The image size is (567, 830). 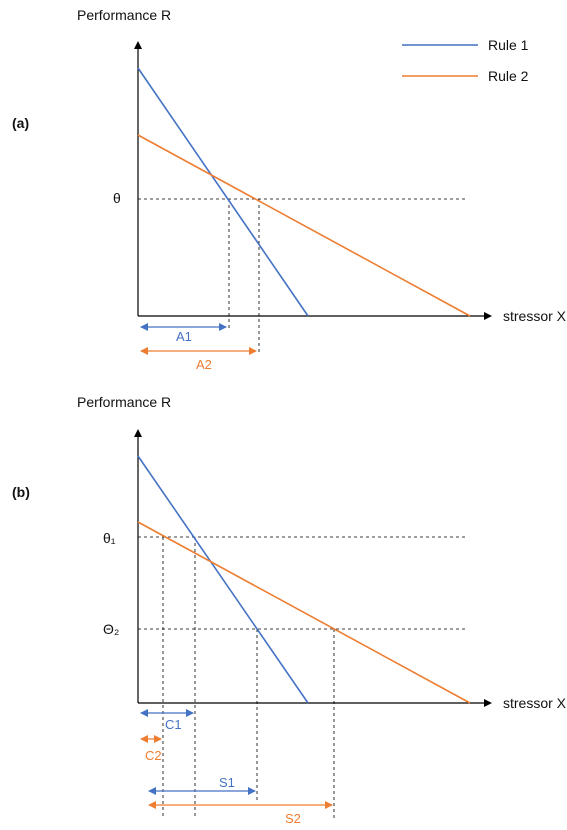 I want to click on panel-b-x-axis-label: stressor X, so click(x=535, y=703).